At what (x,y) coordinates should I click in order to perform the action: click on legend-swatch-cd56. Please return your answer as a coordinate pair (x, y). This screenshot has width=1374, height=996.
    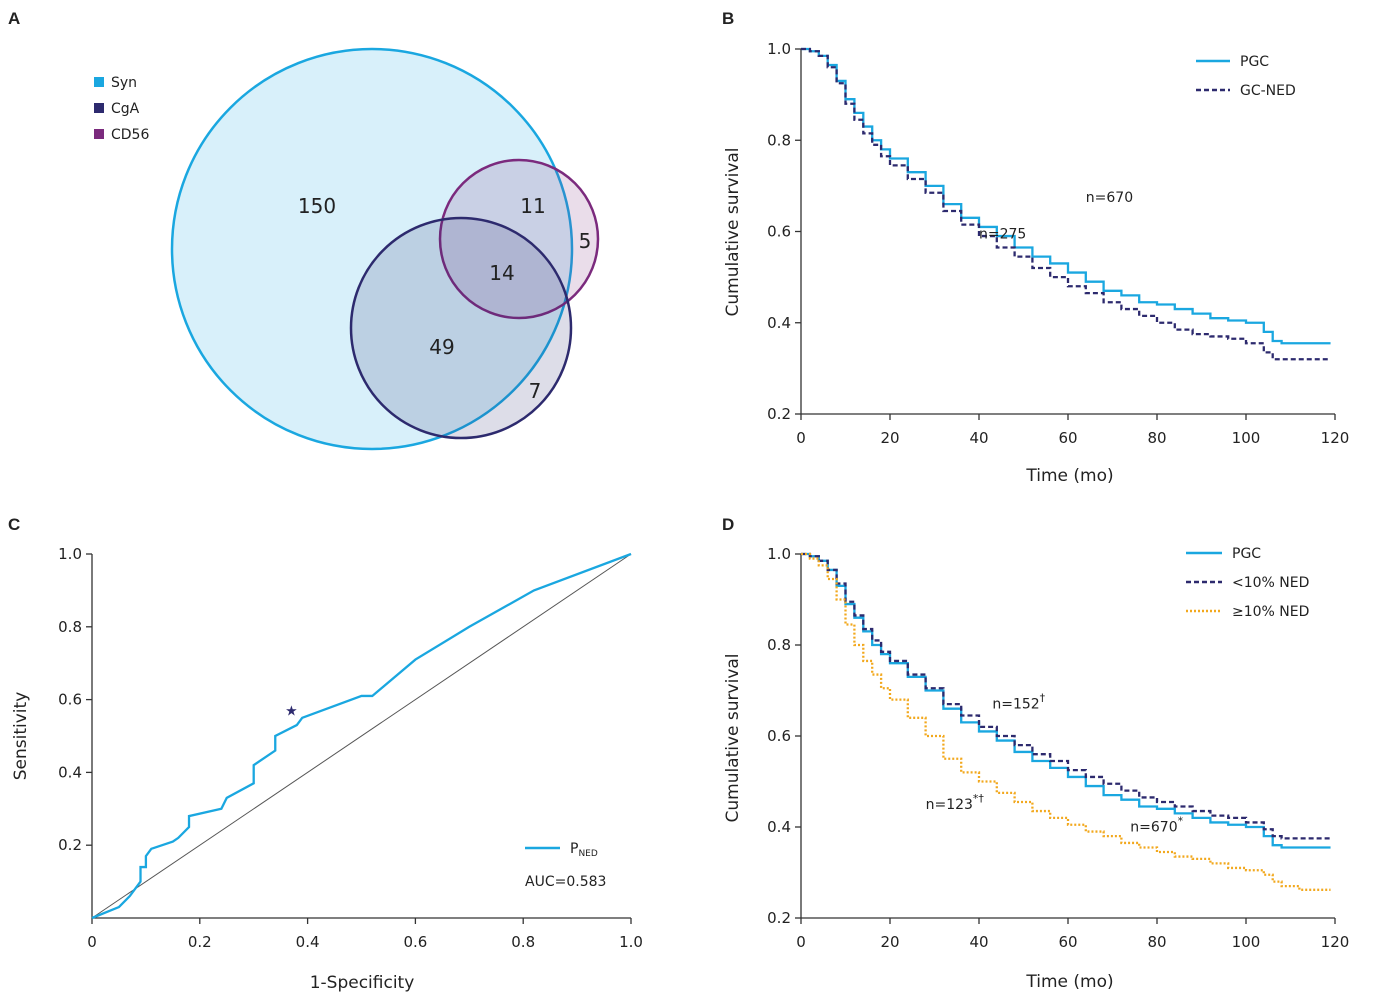
    Looking at the image, I should click on (99, 134).